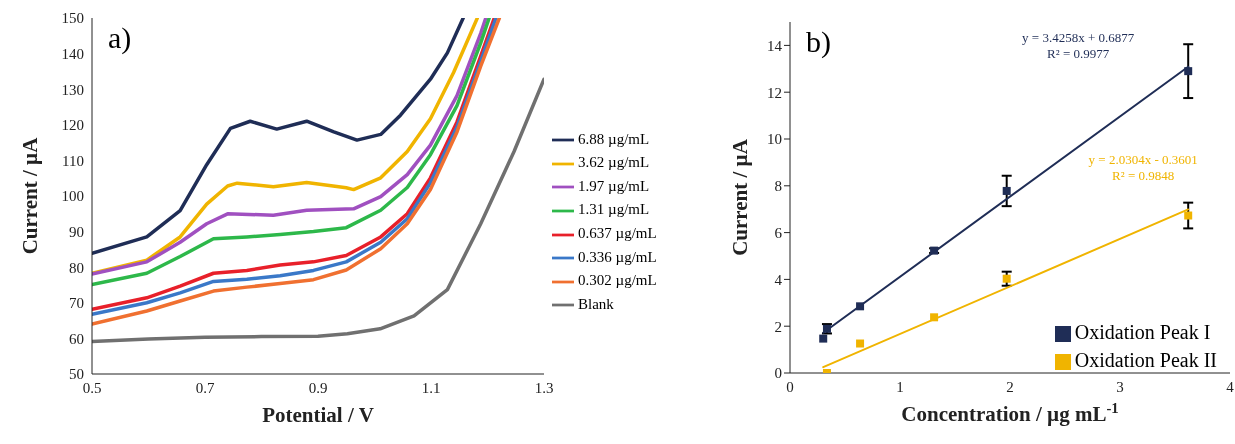 This screenshot has width=1235, height=444. I want to click on y-tick-label: 6, so click(778, 232).